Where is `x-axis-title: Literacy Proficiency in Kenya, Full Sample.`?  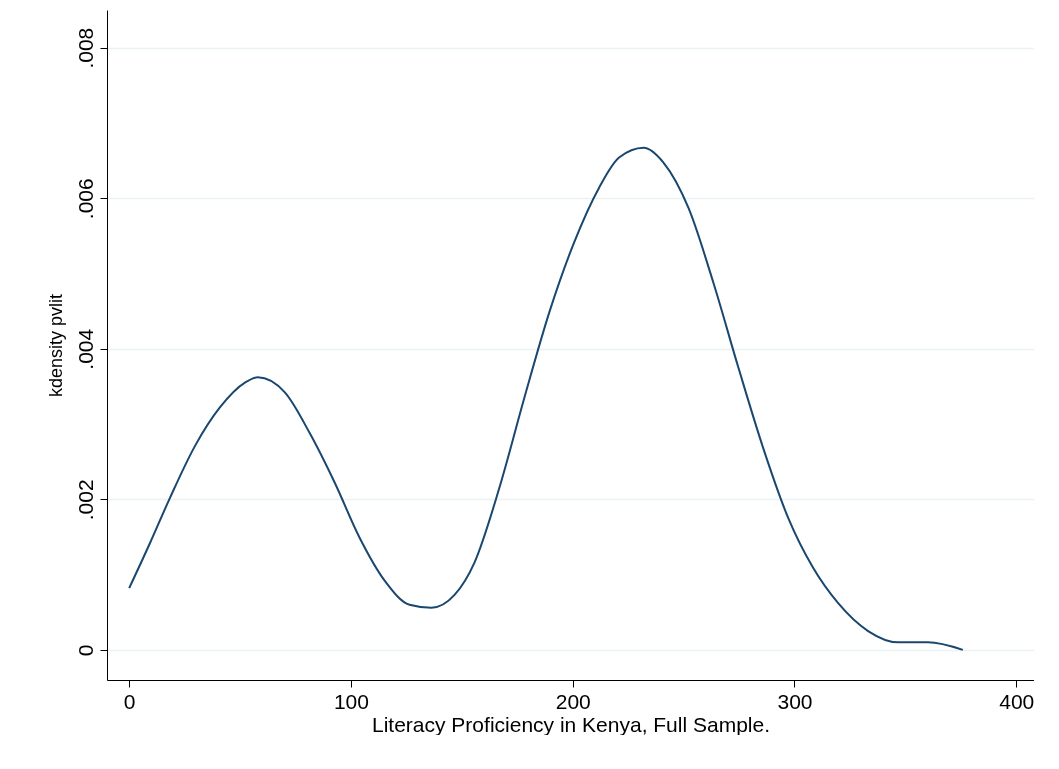 x-axis-title: Literacy Proficiency in Kenya, Full Sample. is located at coordinates (571, 724).